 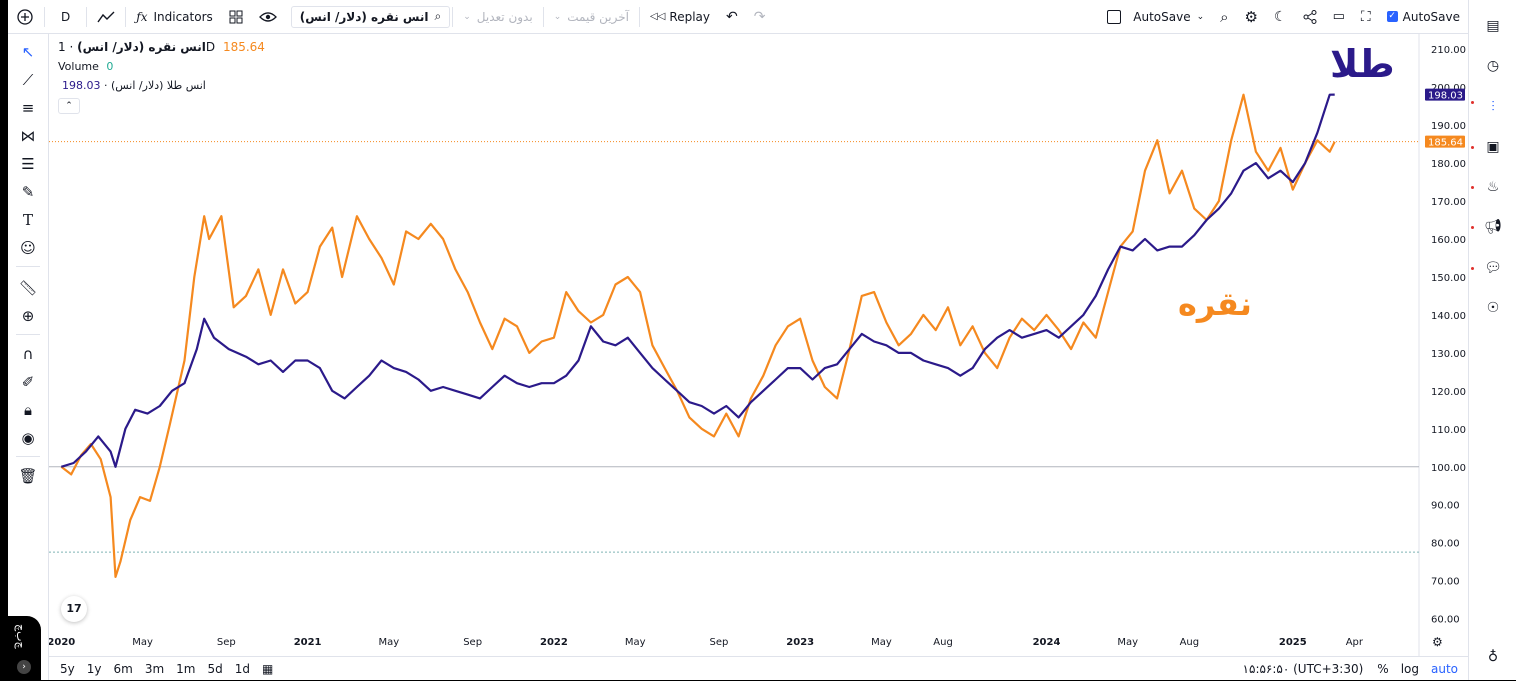 What do you see at coordinates (94, 669) in the screenshot?
I see `timeframe-1y: 1y` at bounding box center [94, 669].